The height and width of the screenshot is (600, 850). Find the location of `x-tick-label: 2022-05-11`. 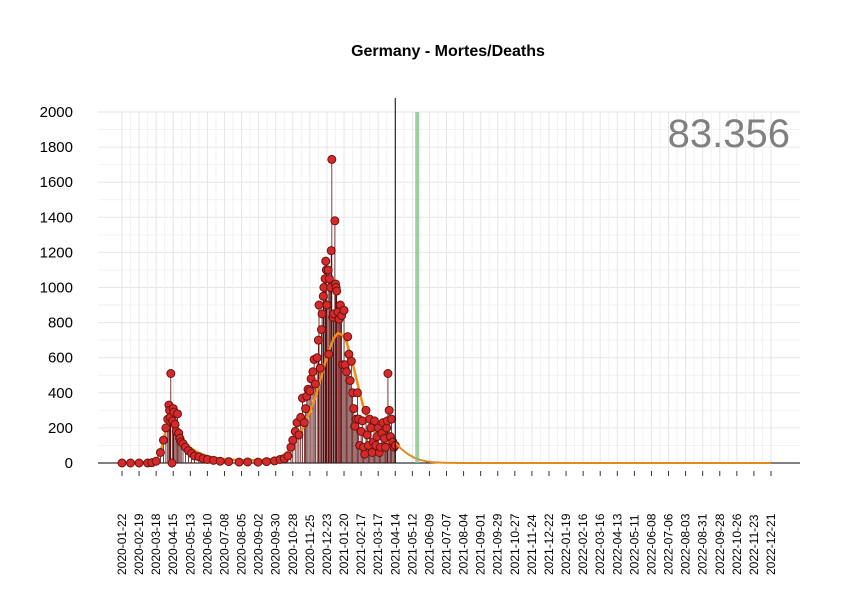

x-tick-label: 2022-05-11 is located at coordinates (634, 544).